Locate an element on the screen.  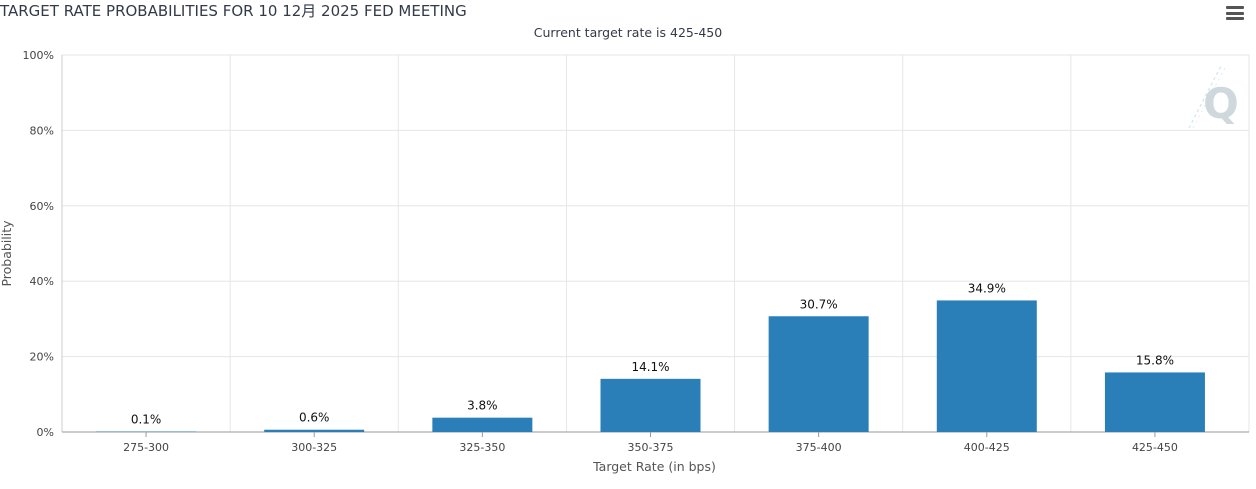
y-tick-label: 40% is located at coordinates (42, 281).